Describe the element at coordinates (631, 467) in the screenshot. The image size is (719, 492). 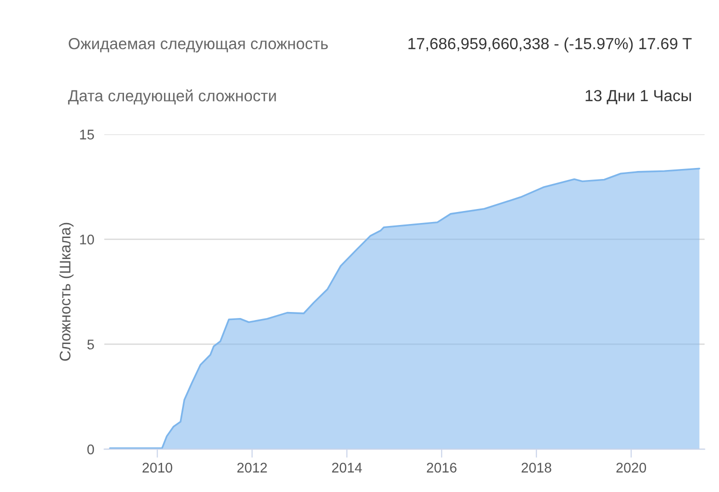
I see `x-tick-label: 2020` at that location.